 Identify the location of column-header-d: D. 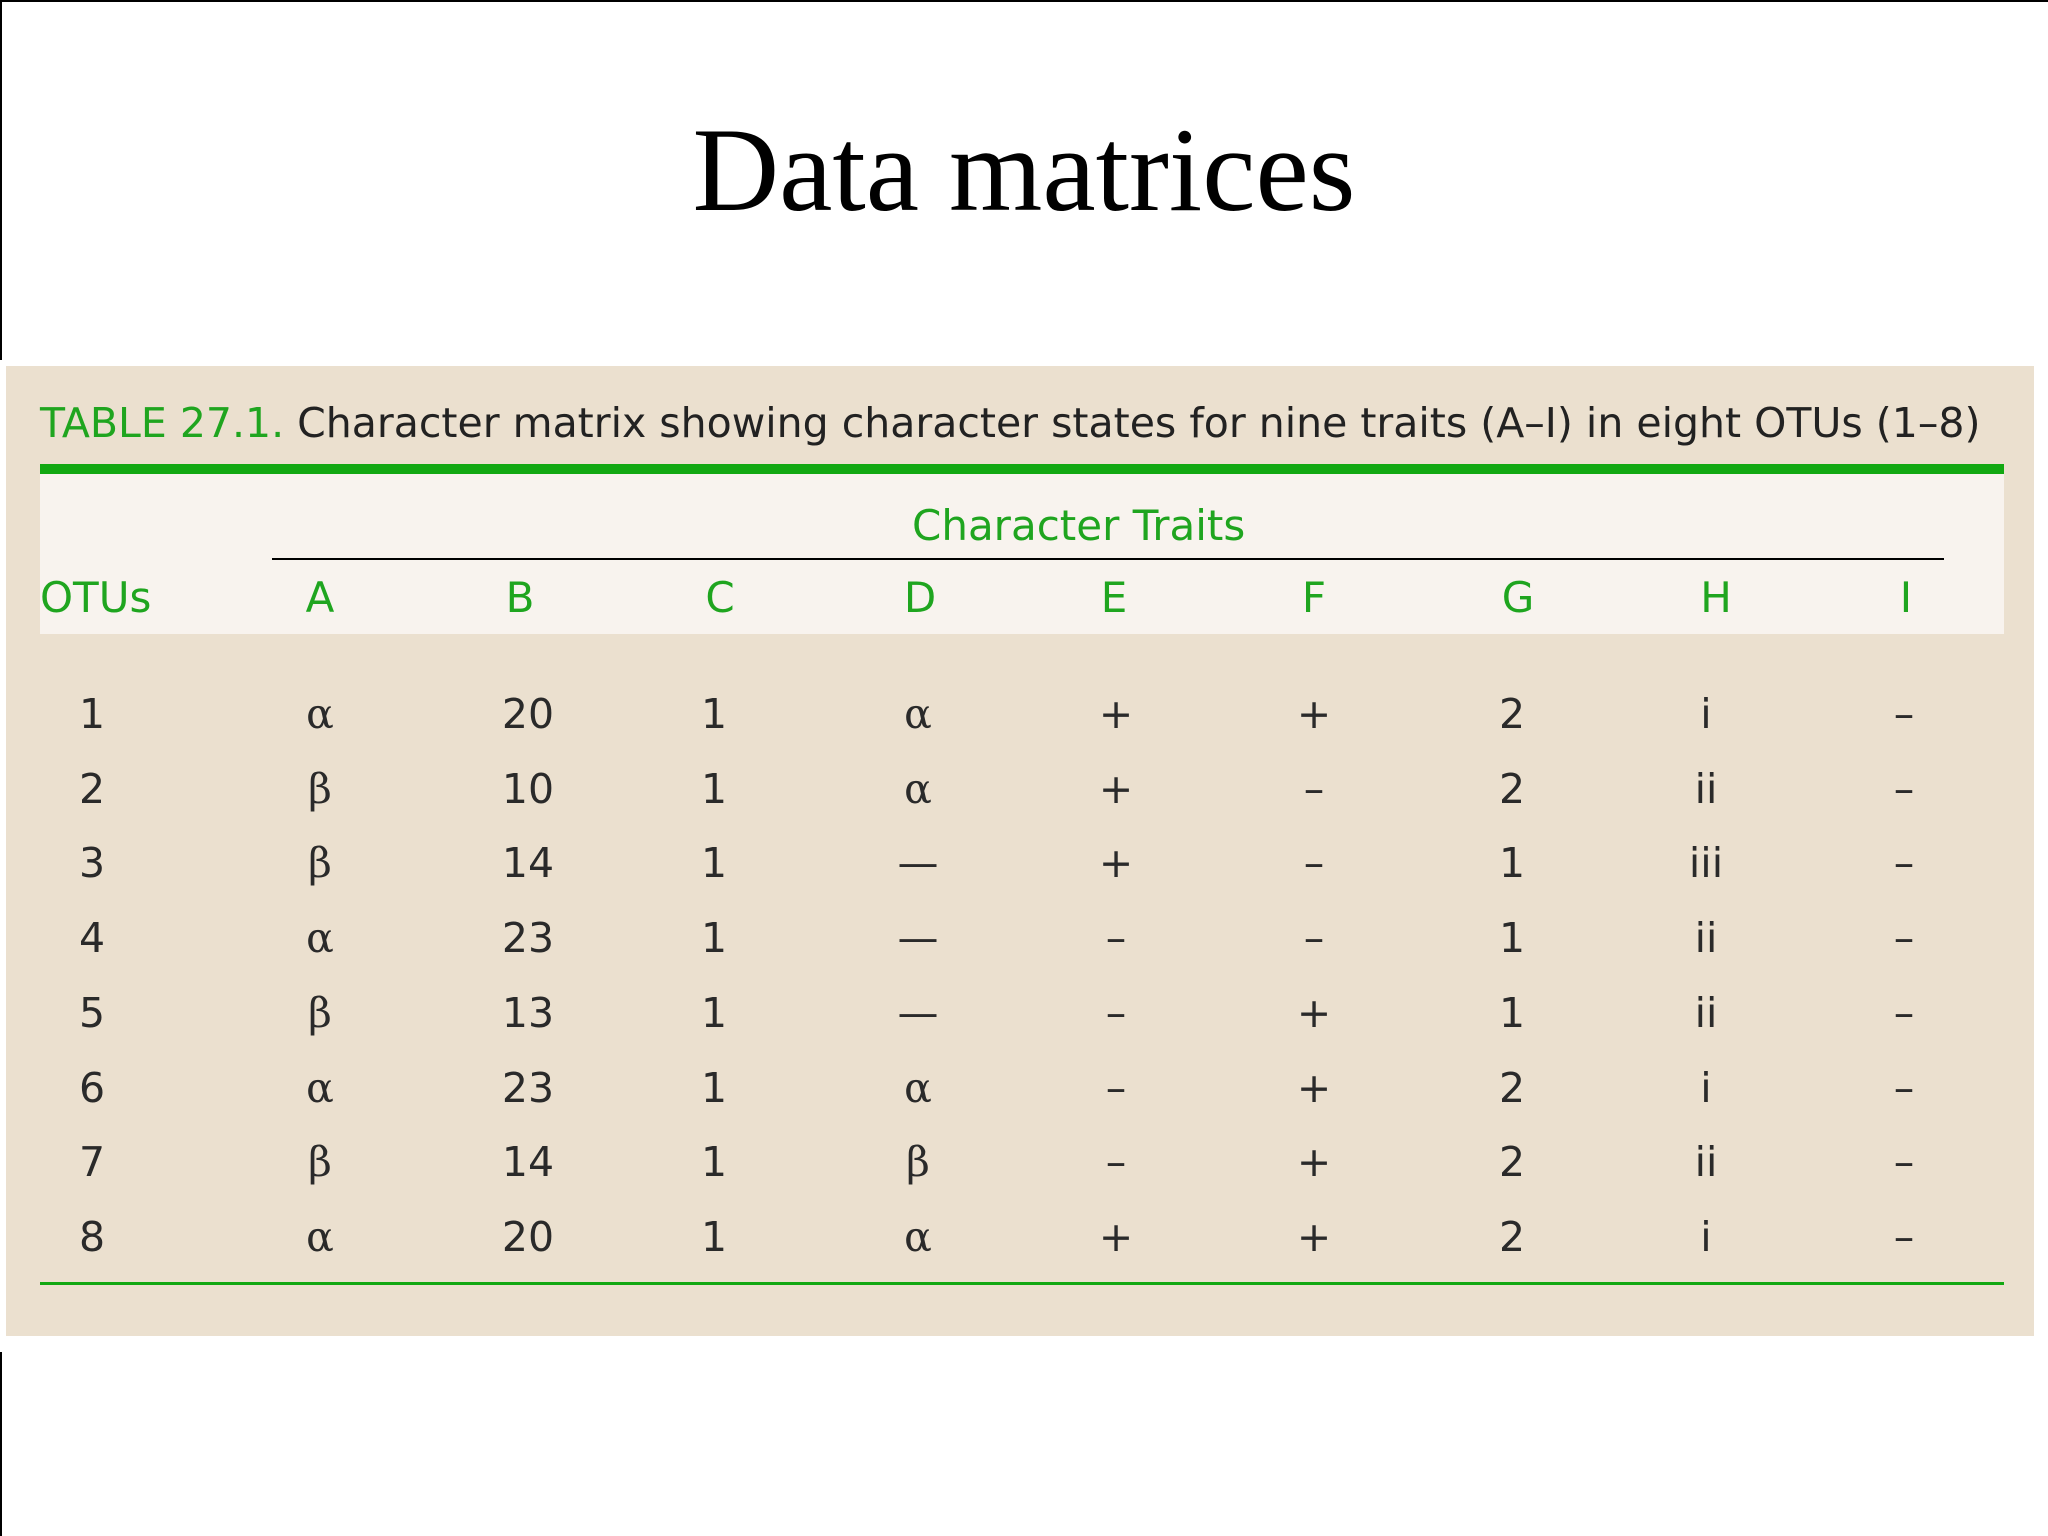
(920, 597).